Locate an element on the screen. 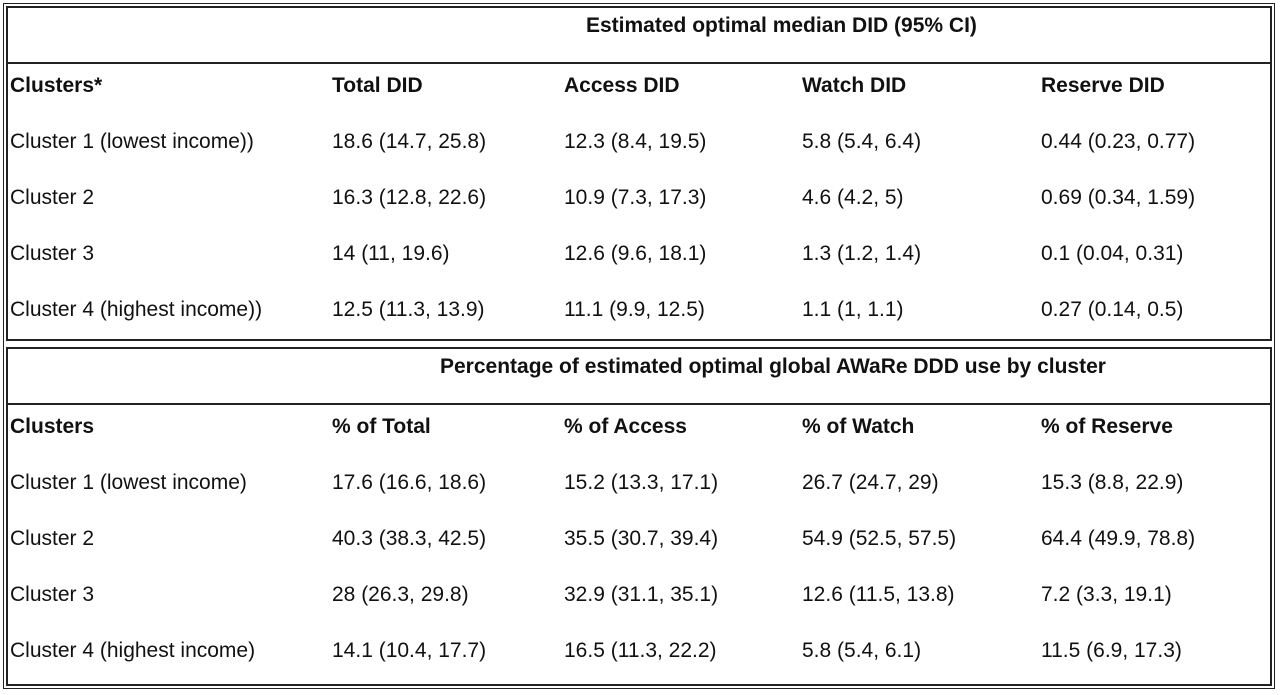 The width and height of the screenshot is (1280, 695). table-cell: 26.7 (24.7, 29) is located at coordinates (870, 482).